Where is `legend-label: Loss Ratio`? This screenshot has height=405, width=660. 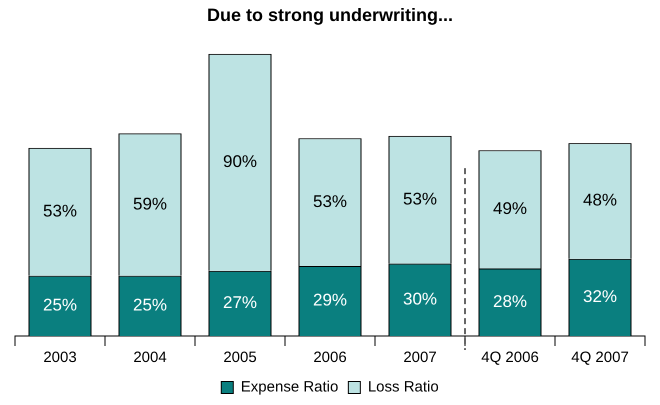
legend-label: Loss Ratio is located at coordinates (403, 387).